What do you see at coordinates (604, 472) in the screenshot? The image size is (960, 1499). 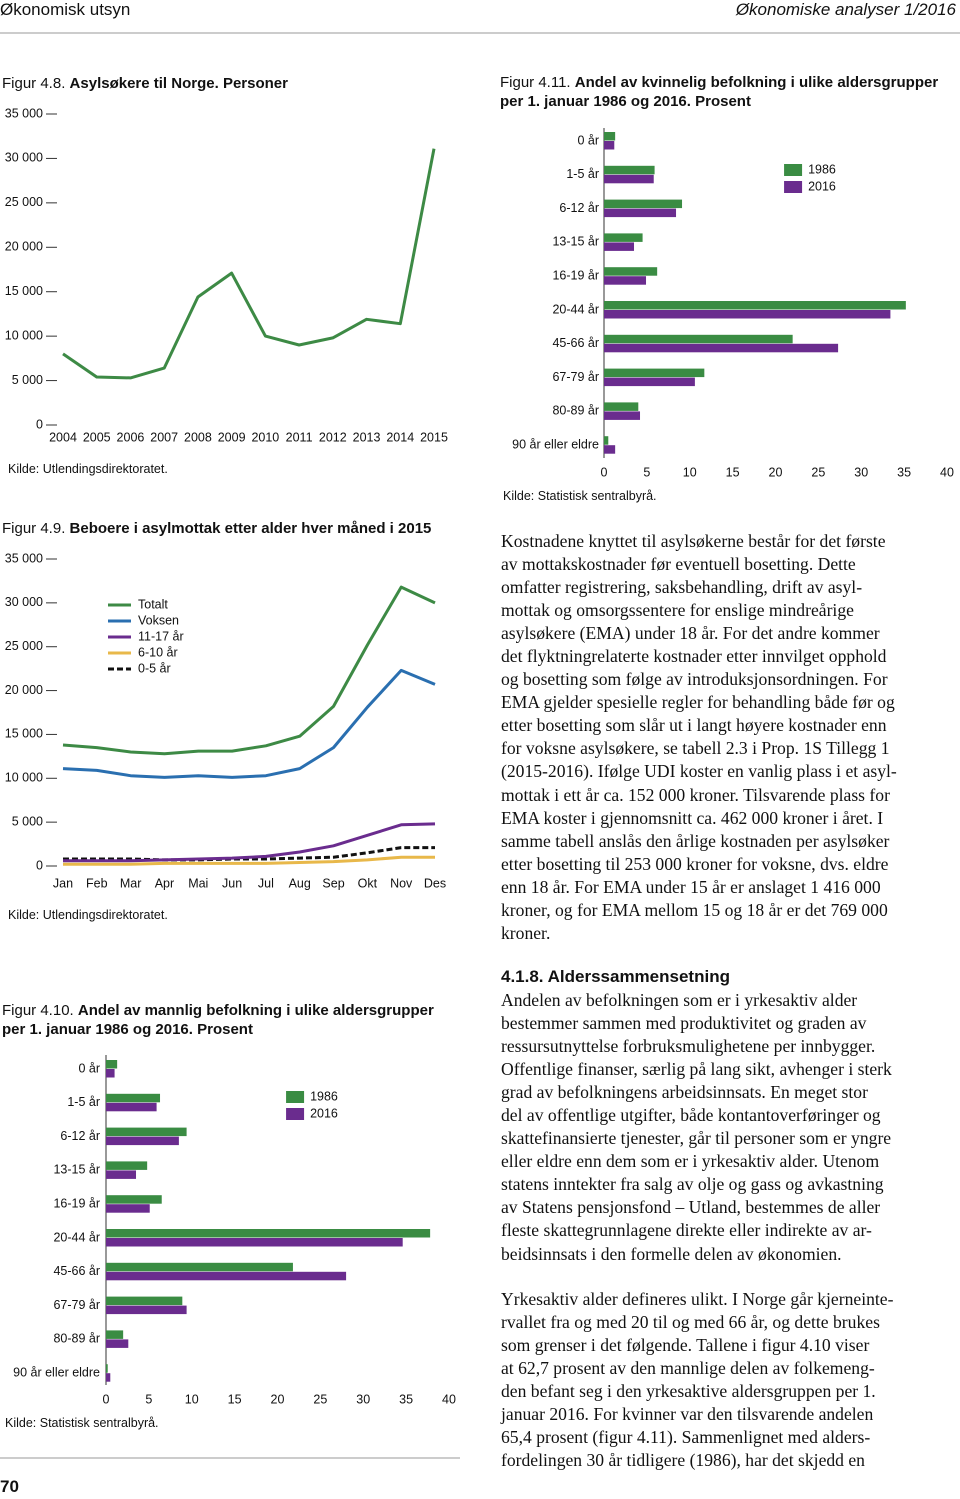 I see `x-tick-label: 0` at bounding box center [604, 472].